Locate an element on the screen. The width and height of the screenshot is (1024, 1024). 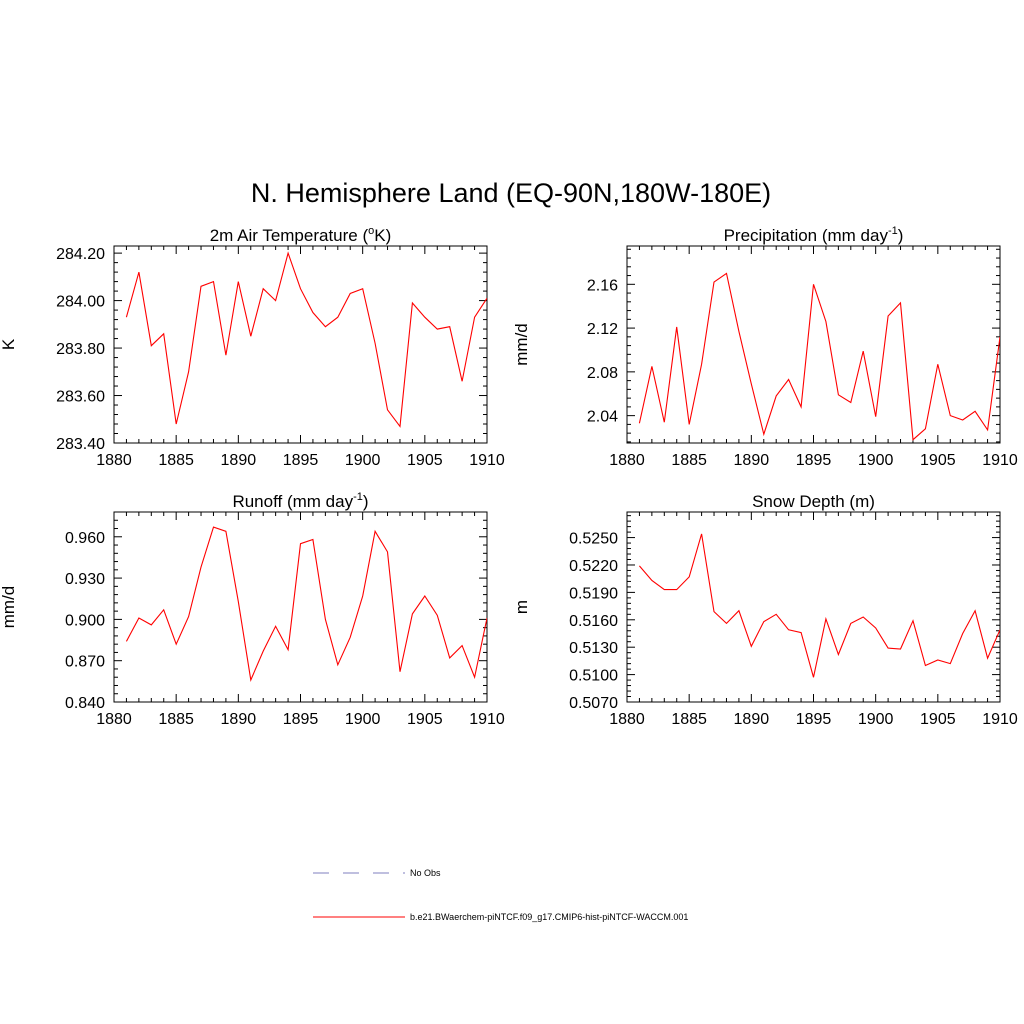
y-tick-label: 0.960 is located at coordinates (85, 538).